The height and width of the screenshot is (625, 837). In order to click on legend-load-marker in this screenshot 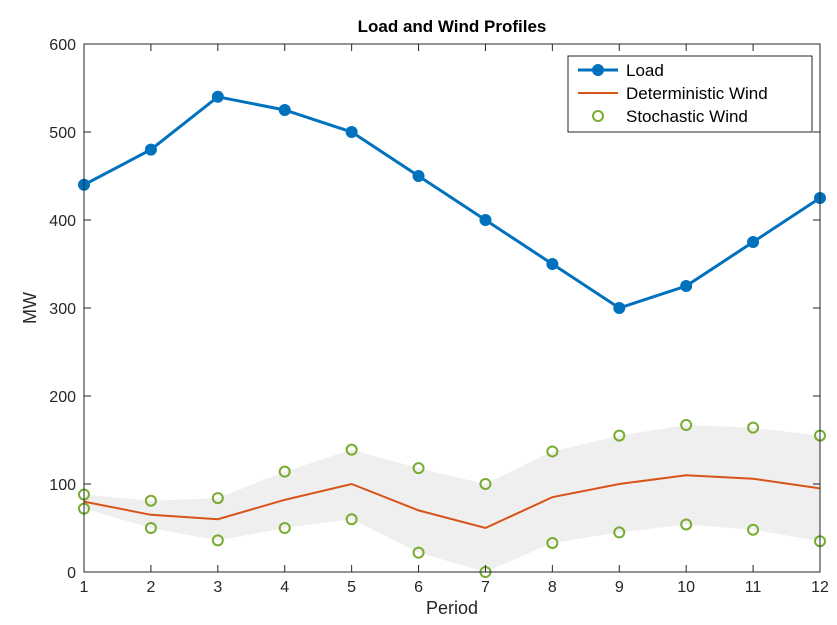, I will do `click(598, 70)`.